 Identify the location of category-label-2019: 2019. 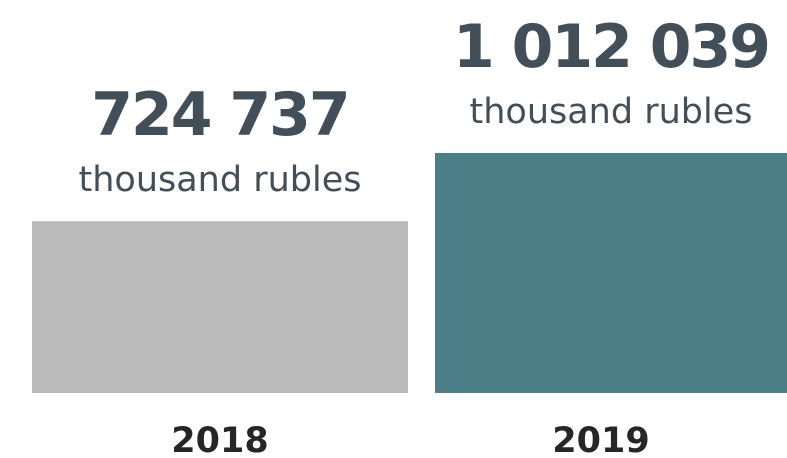
(600, 439).